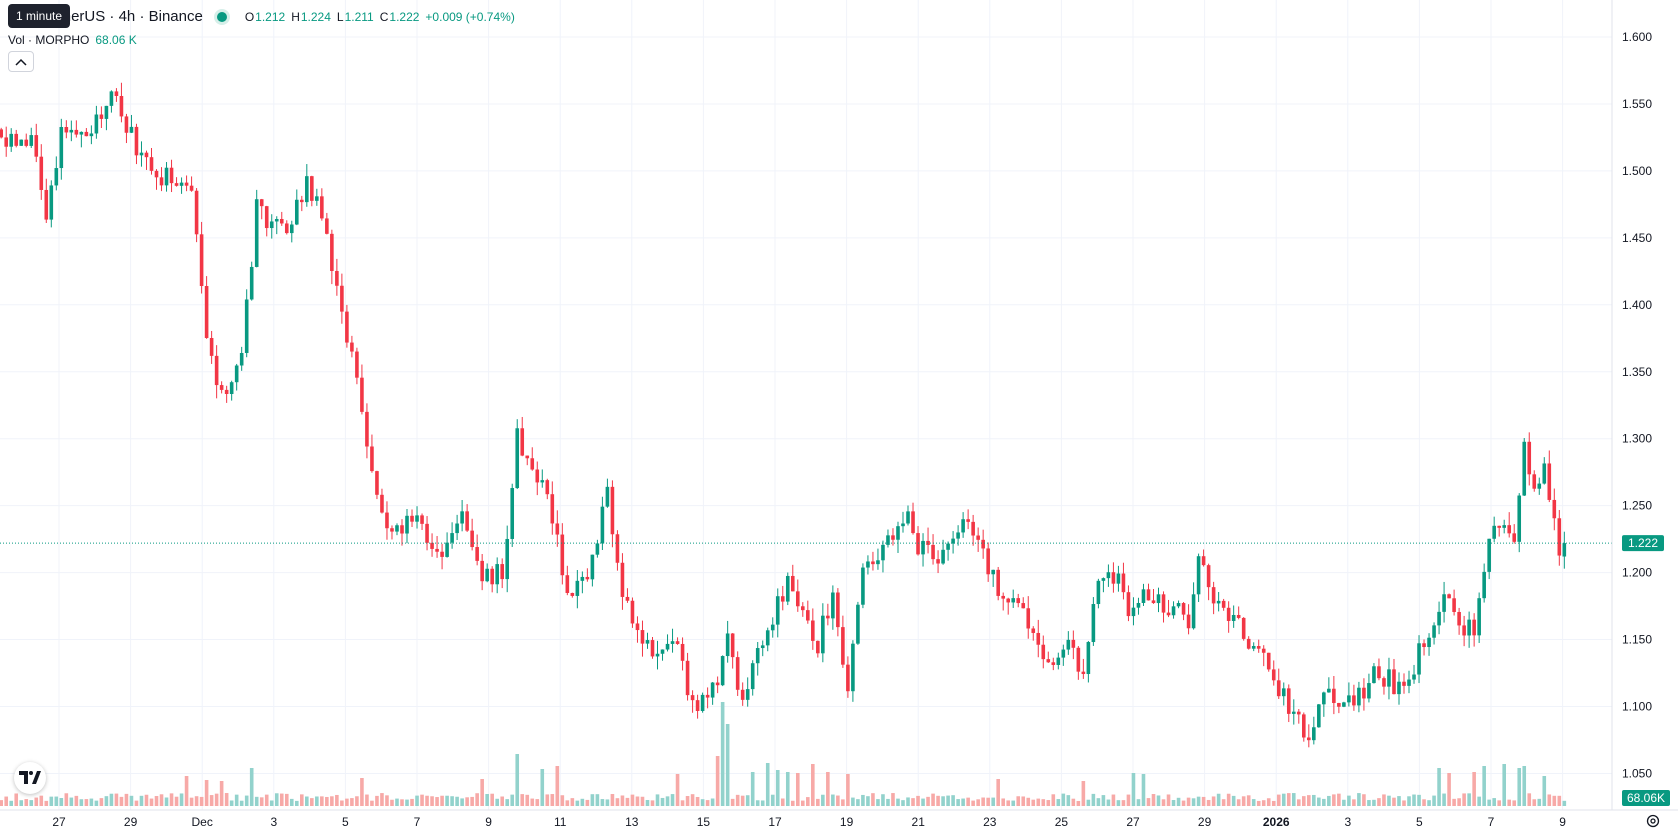 The height and width of the screenshot is (835, 1678). What do you see at coordinates (809, 822) in the screenshot?
I see `time-axis: 27 29 Dec 3 5 7 9 11 13 15 17 19 21 23 25 27 29 2026 3 5 7 9` at bounding box center [809, 822].